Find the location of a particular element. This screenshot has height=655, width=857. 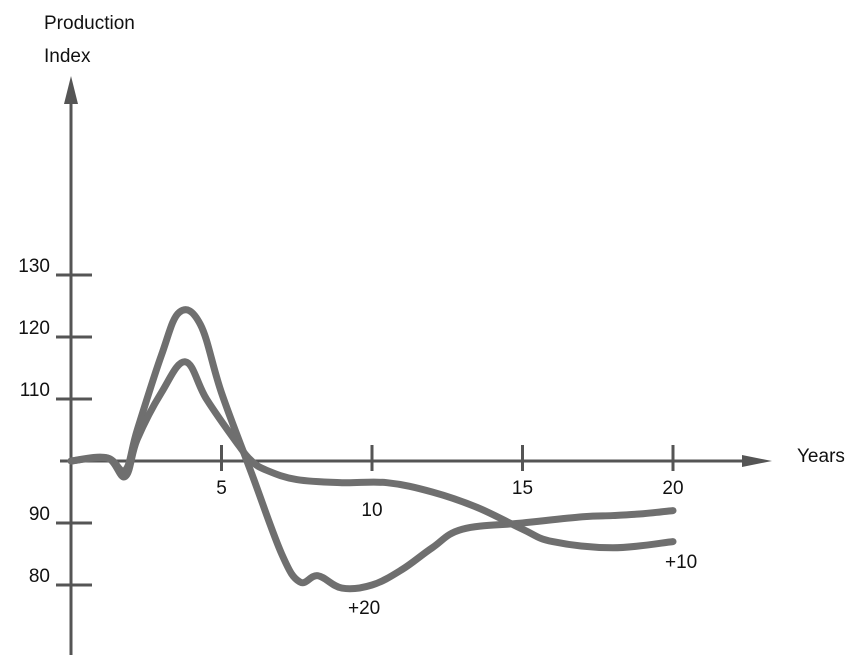

y-tick-label: 80 is located at coordinates (39, 576).